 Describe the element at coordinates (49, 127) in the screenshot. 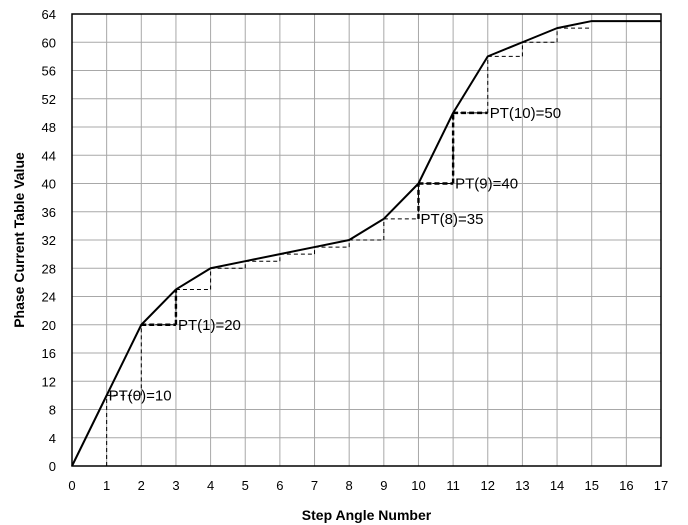

I see `y-tick-label: 48` at that location.